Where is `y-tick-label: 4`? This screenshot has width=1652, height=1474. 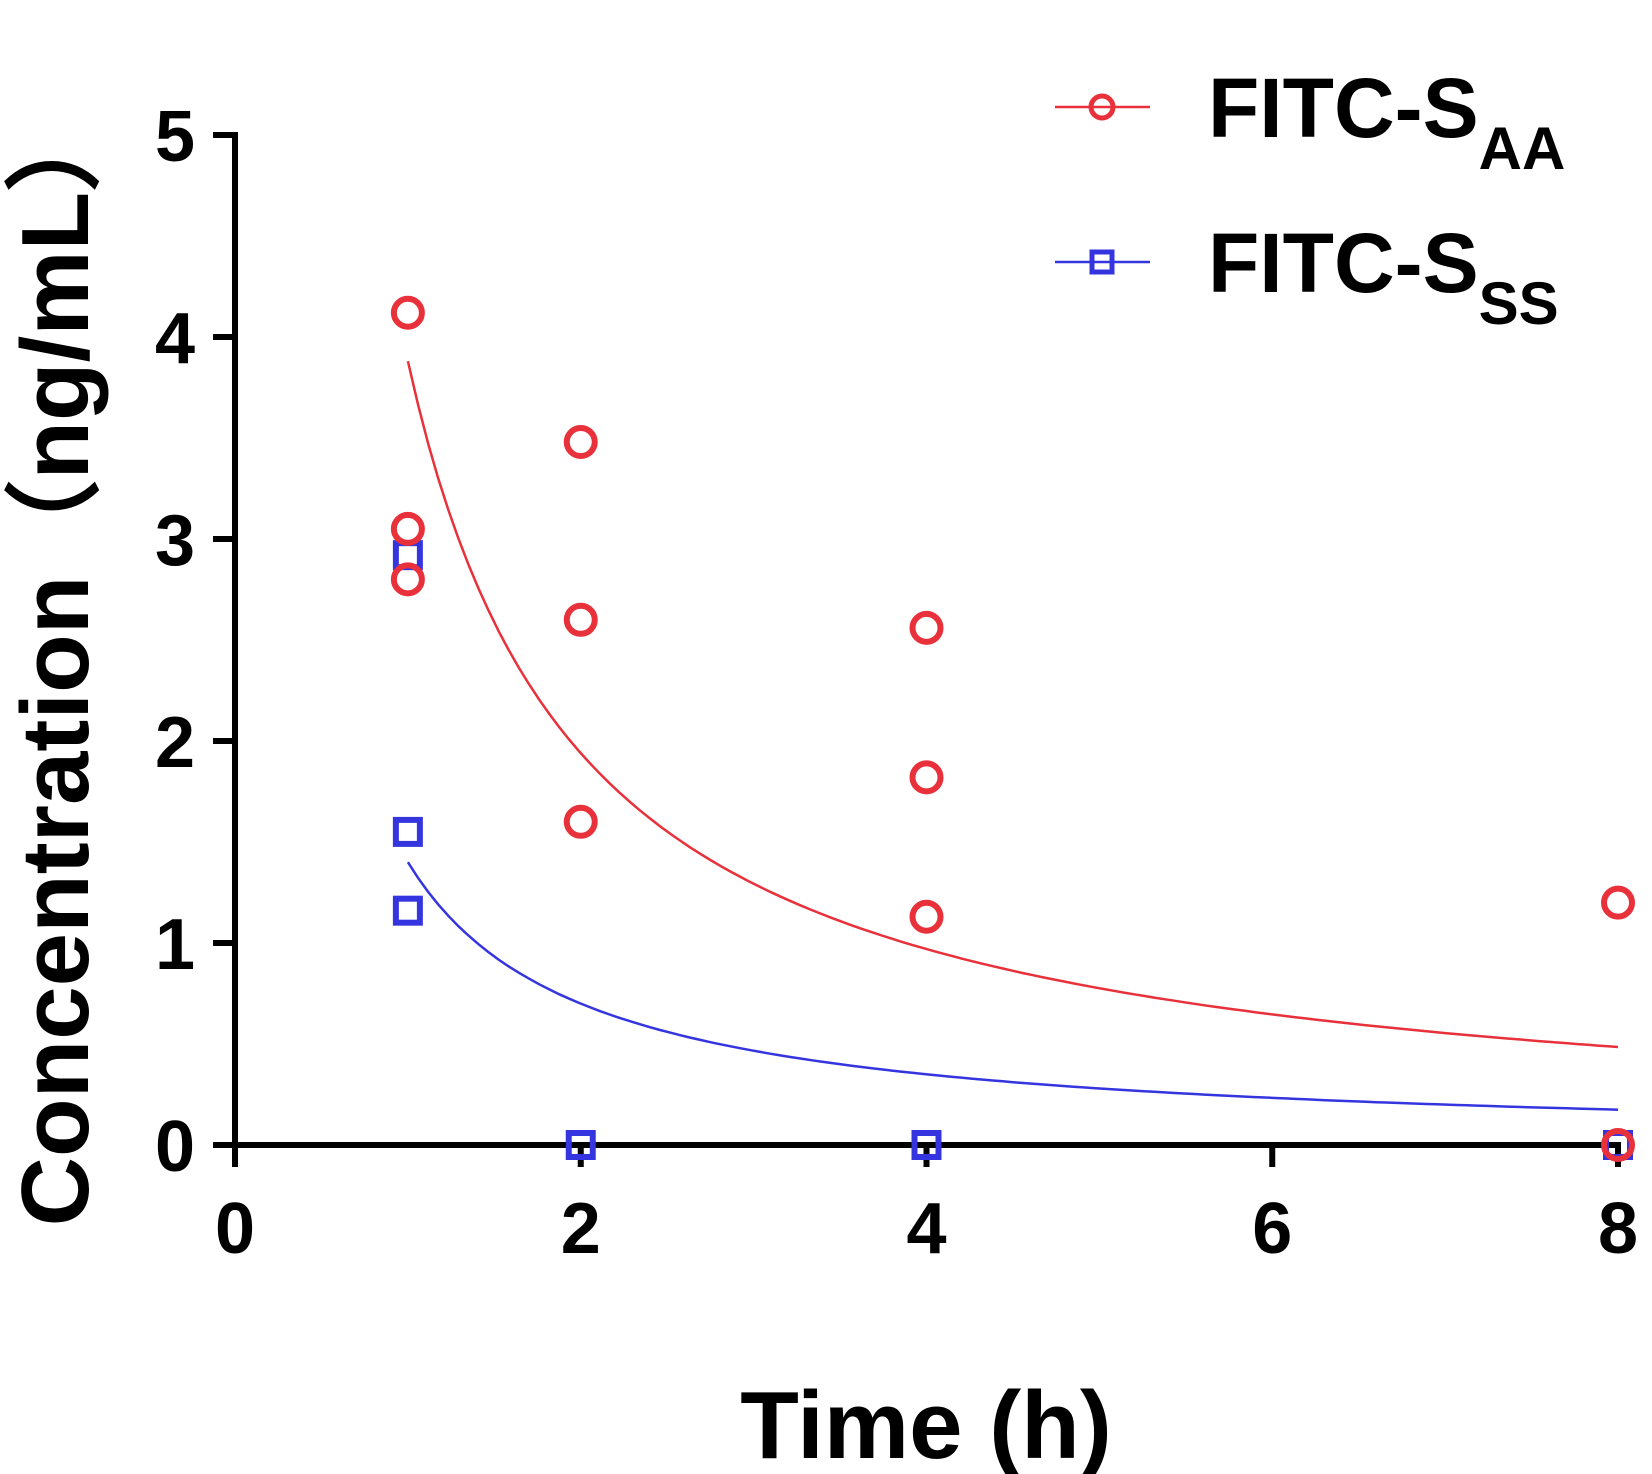
y-tick-label: 4 is located at coordinates (175, 339).